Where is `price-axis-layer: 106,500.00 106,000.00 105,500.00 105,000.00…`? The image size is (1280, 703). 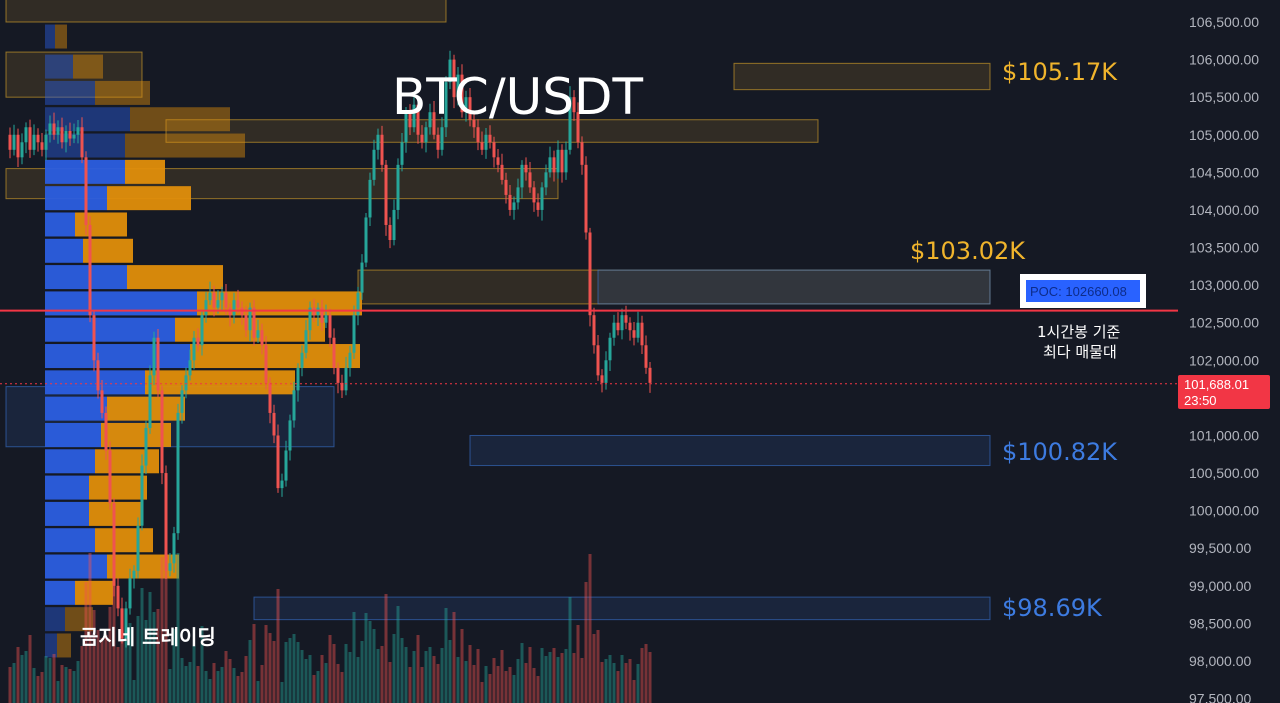 price-axis-layer: 106,500.00 106,000.00 105,500.00 105,000.00… is located at coordinates (1224, 358).